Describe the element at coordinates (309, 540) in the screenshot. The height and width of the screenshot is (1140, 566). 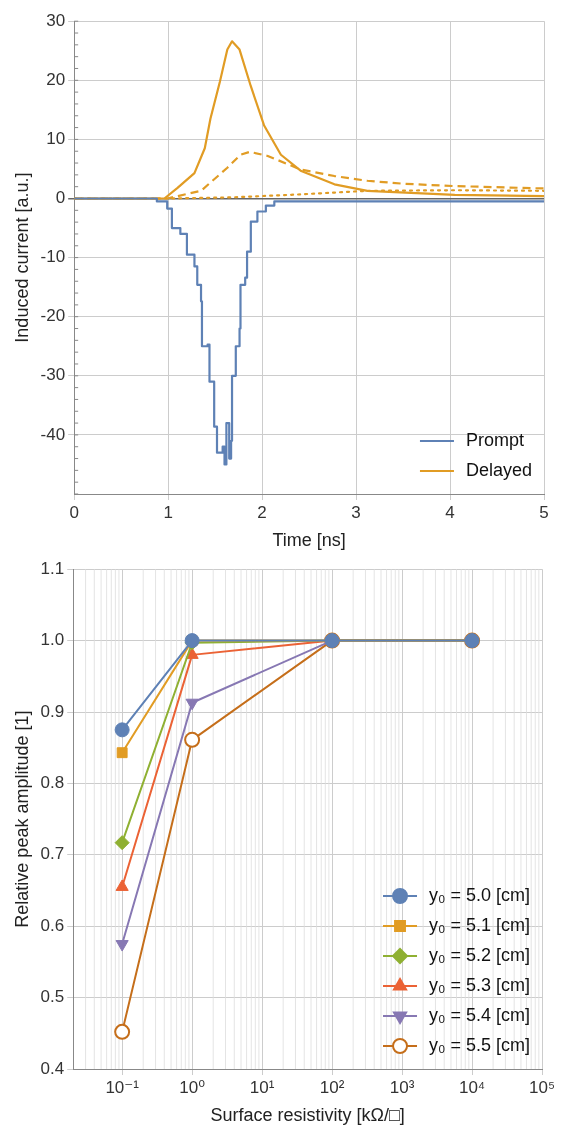
I see `x-axis-title: Time [ns]` at that location.